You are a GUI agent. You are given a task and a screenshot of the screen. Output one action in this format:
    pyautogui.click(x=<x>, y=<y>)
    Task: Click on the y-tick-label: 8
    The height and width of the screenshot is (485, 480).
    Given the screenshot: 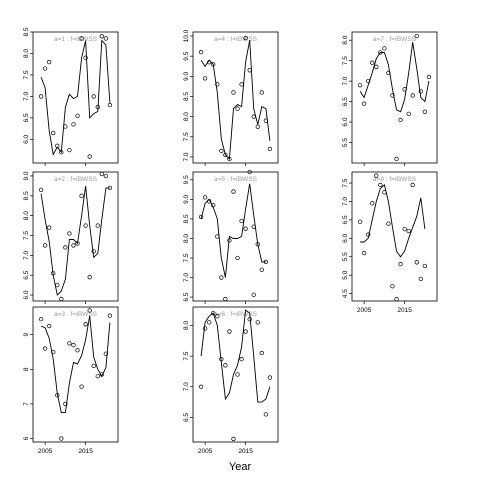 What is the action you would take?
    pyautogui.click(x=26, y=369)
    